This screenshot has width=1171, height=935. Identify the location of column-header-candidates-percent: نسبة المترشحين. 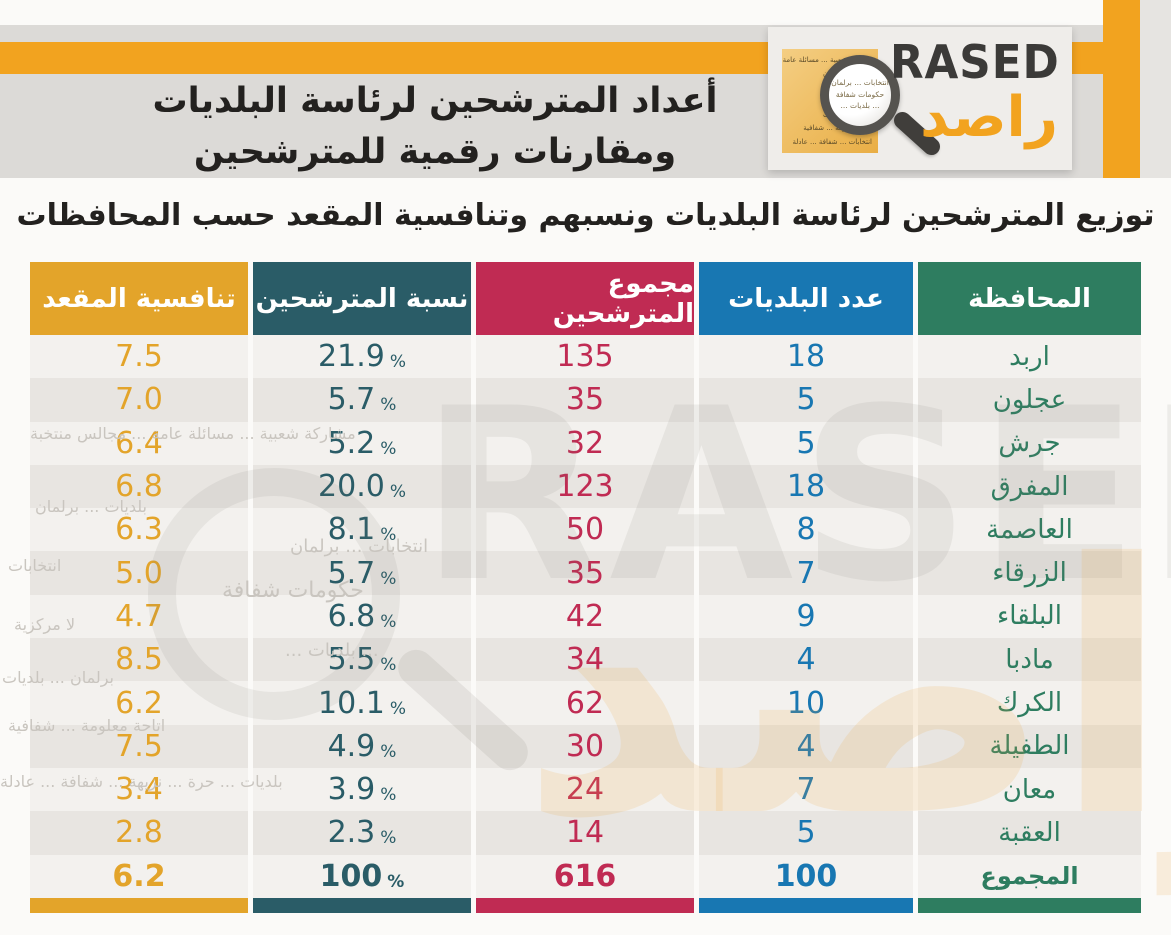
(362, 298).